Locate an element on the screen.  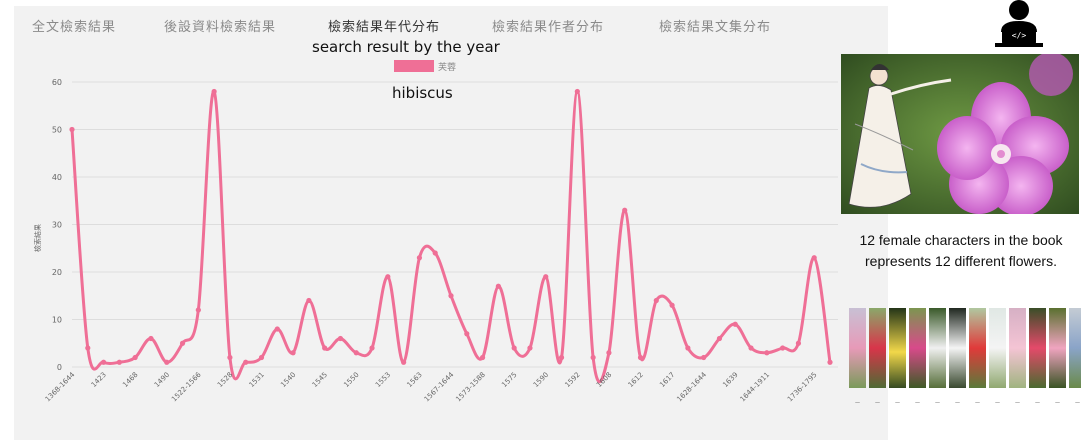
flower-strip-row: — — — — — — — — — — — — is located at coordinates (965, 371).